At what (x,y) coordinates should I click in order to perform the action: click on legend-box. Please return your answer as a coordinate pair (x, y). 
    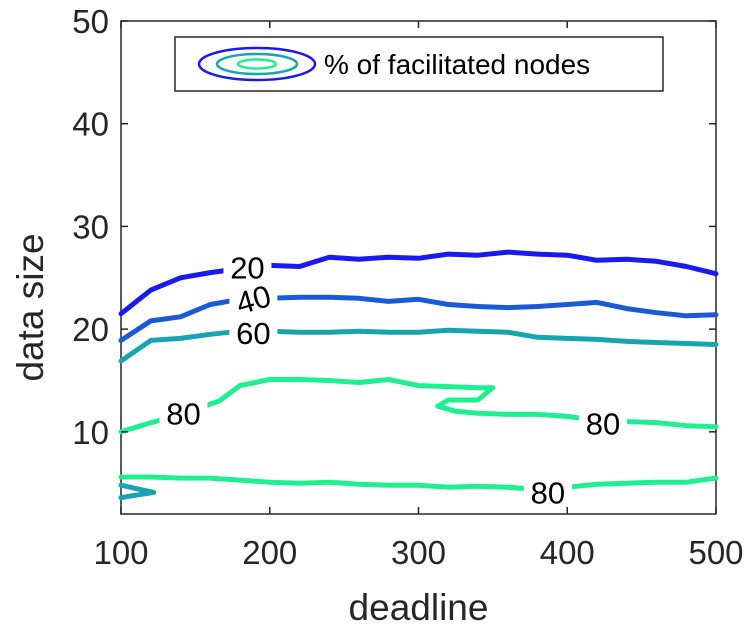
    Looking at the image, I should click on (419, 64).